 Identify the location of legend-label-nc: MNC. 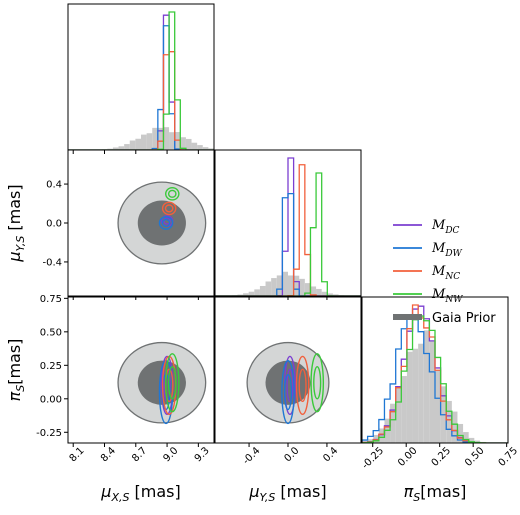
(445, 273).